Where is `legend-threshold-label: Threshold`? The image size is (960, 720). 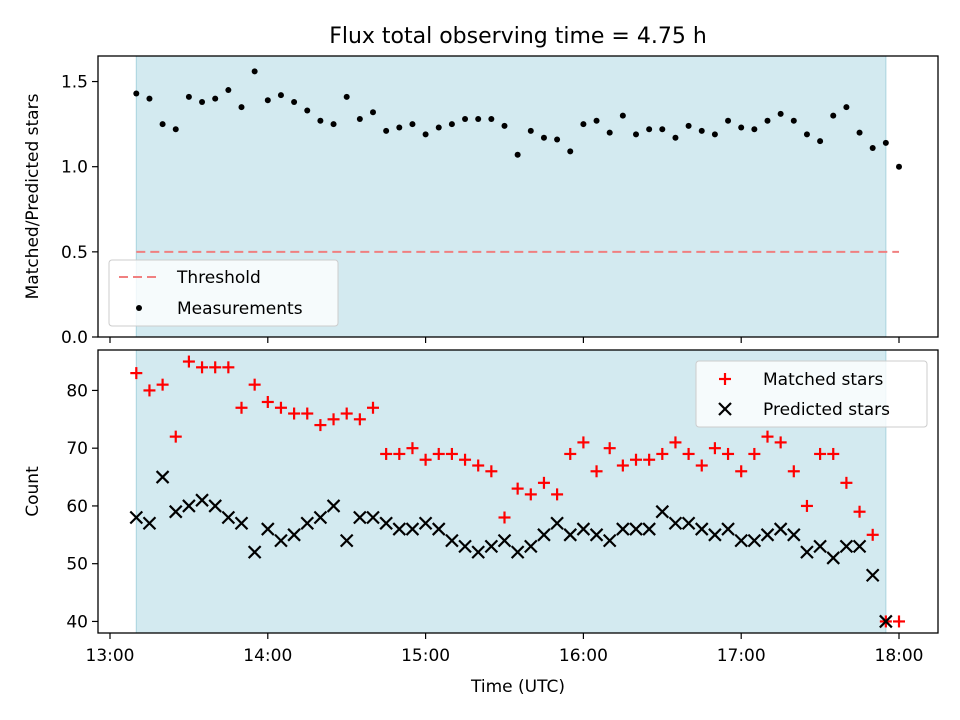
legend-threshold-label: Threshold is located at coordinates (218, 278).